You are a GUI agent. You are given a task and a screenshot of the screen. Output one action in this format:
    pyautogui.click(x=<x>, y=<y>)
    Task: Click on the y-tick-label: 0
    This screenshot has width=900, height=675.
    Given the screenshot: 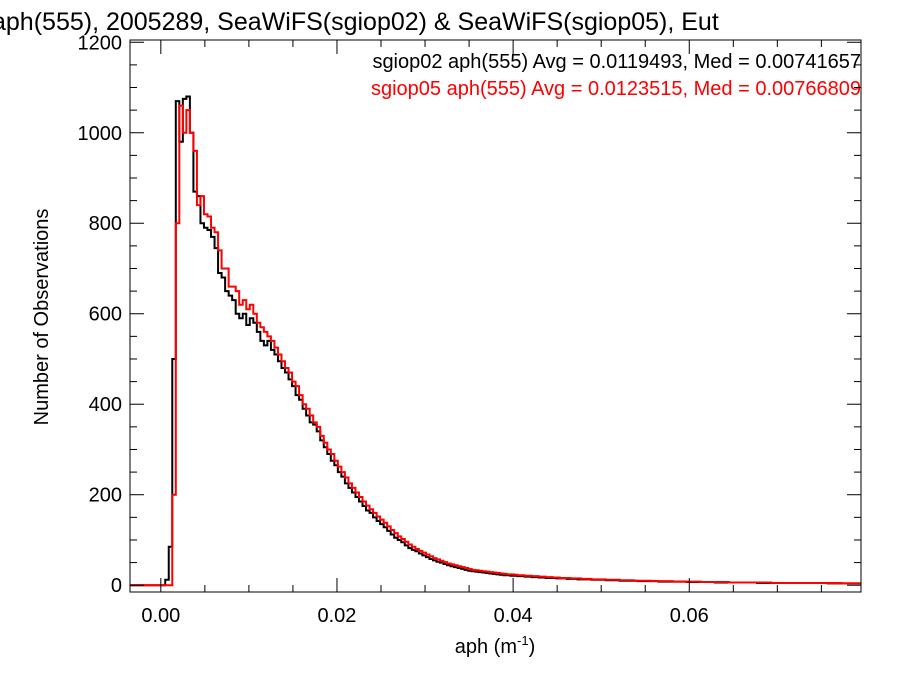 What is the action you would take?
    pyautogui.click(x=116, y=586)
    